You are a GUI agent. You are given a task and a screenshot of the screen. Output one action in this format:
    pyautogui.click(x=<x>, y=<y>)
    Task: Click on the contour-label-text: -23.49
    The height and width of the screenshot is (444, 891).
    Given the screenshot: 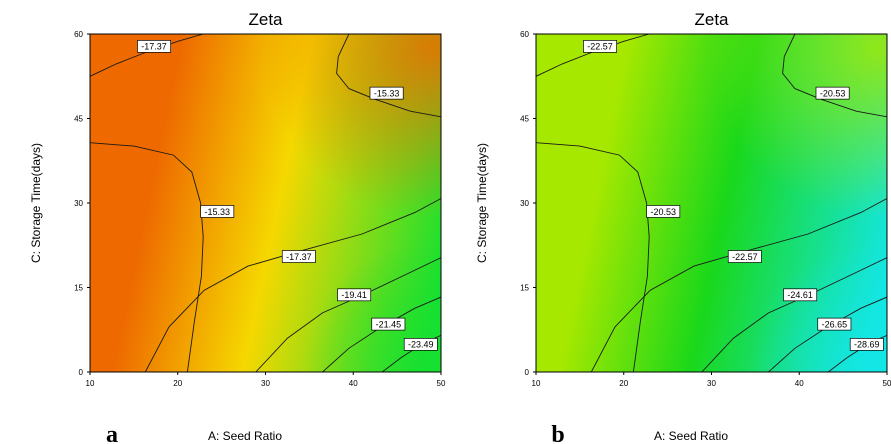 What is the action you would take?
    pyautogui.click(x=421, y=345)
    